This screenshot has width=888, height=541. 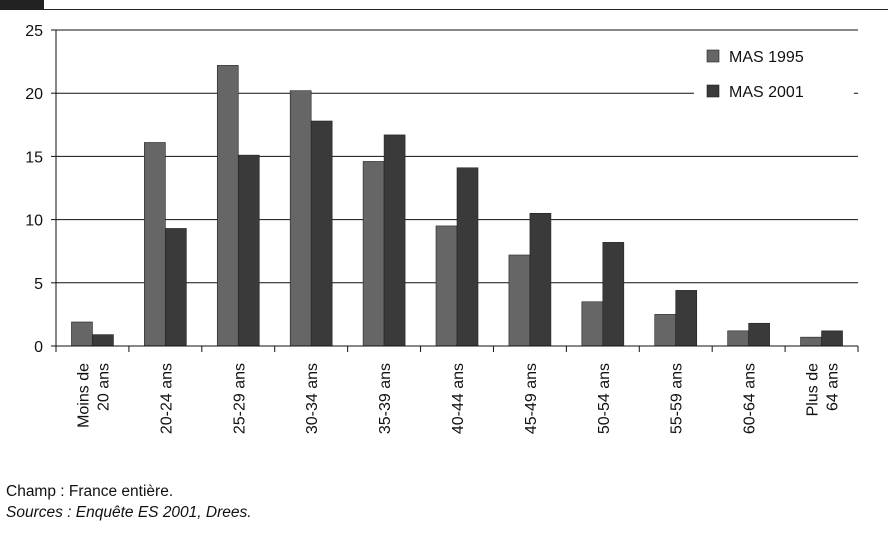 I want to click on x-tick-label-line: 35-39 ans, so click(x=385, y=398).